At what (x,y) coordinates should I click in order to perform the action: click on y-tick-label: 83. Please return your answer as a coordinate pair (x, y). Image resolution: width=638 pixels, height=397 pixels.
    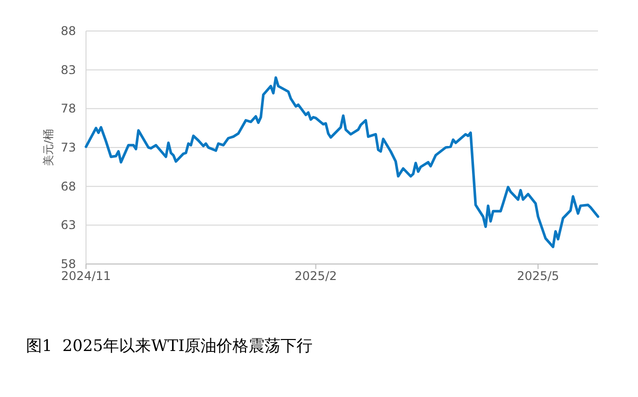
    Looking at the image, I should click on (68, 69).